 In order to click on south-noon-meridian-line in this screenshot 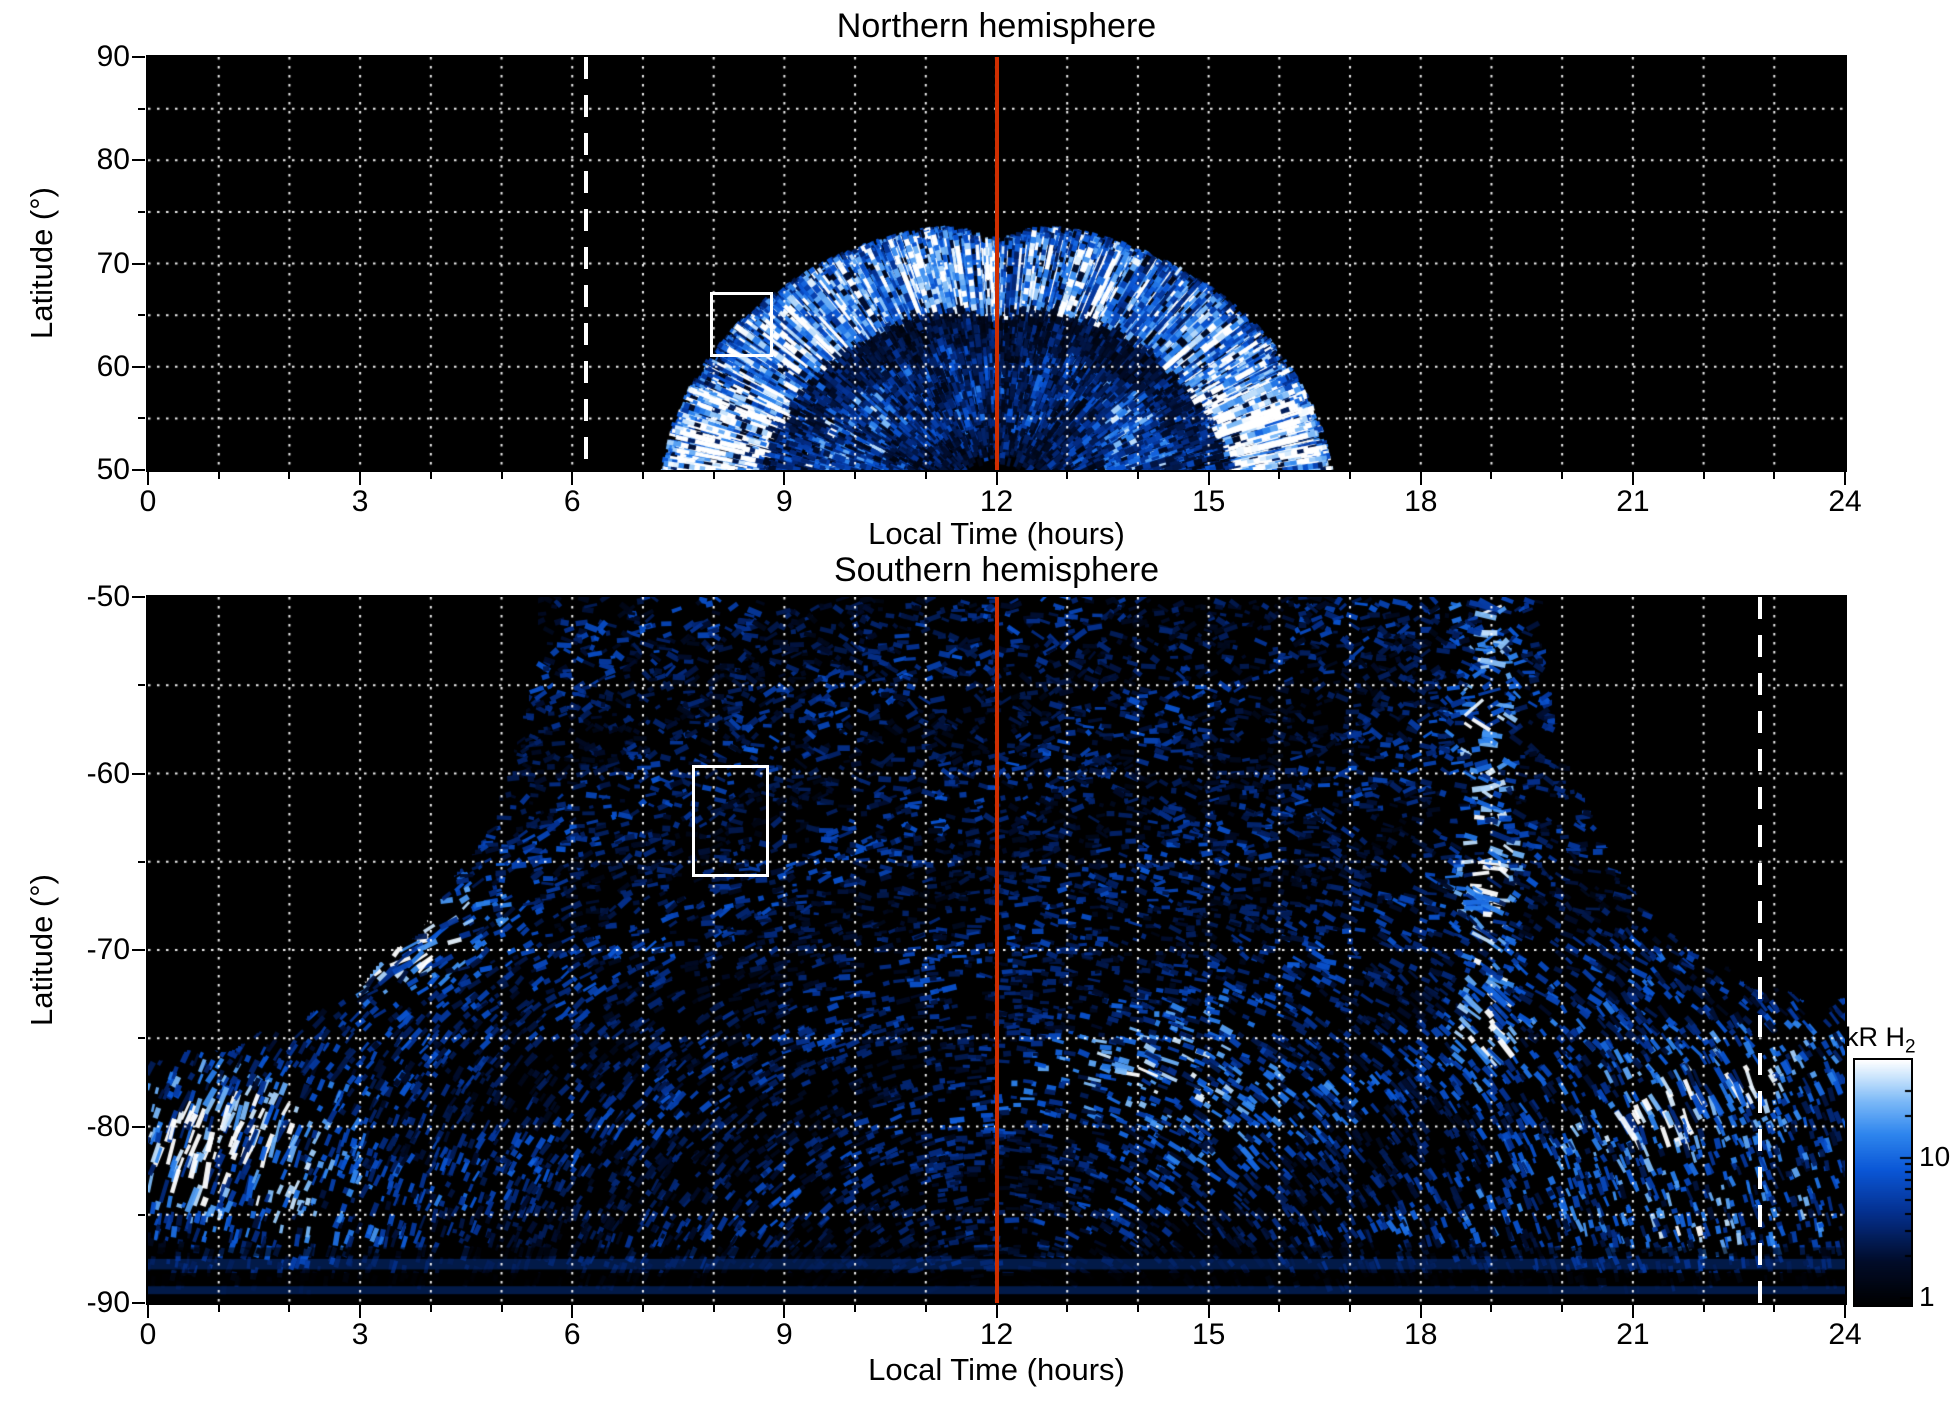, I will do `click(996, 950)`.